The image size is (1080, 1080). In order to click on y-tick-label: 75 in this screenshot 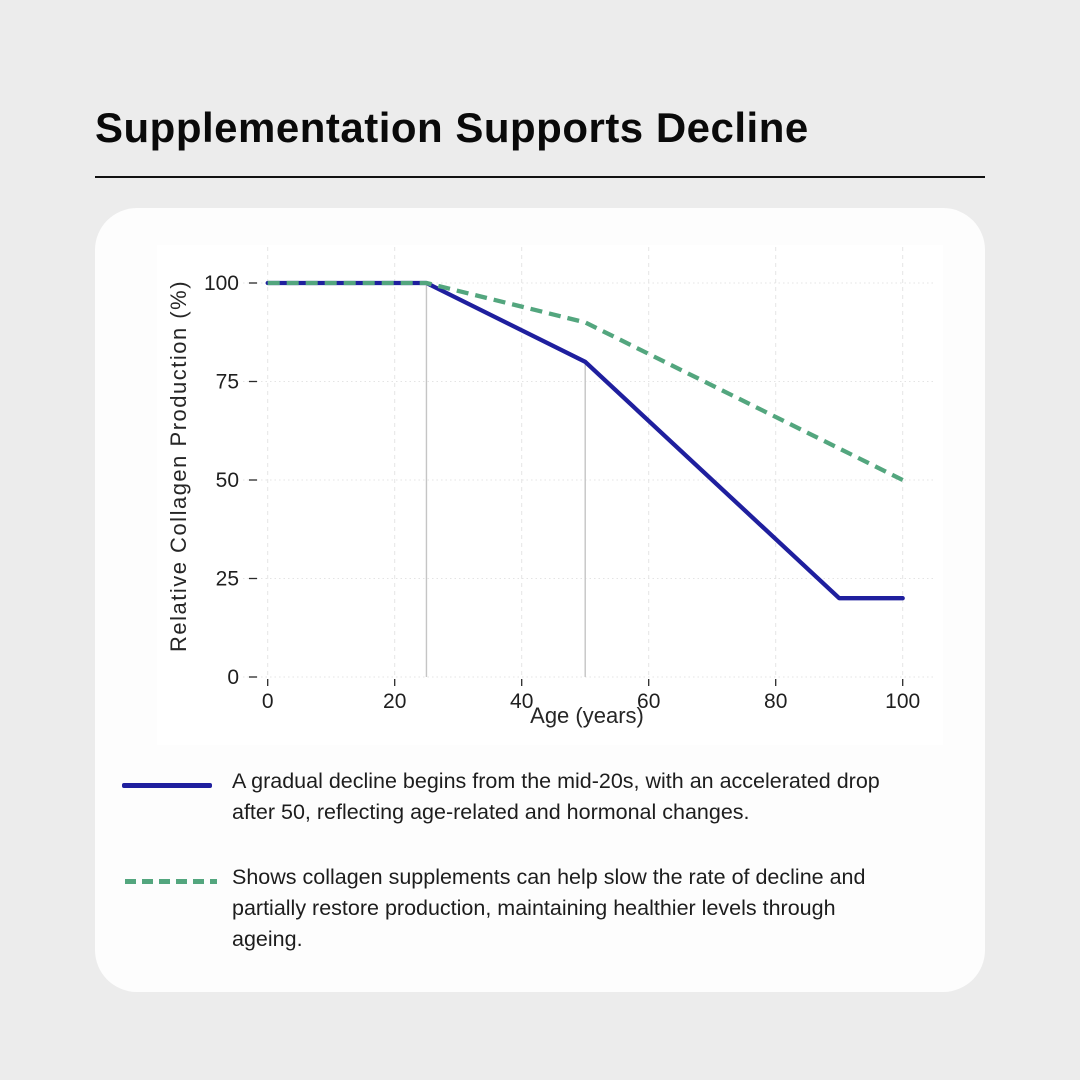, I will do `click(227, 382)`.